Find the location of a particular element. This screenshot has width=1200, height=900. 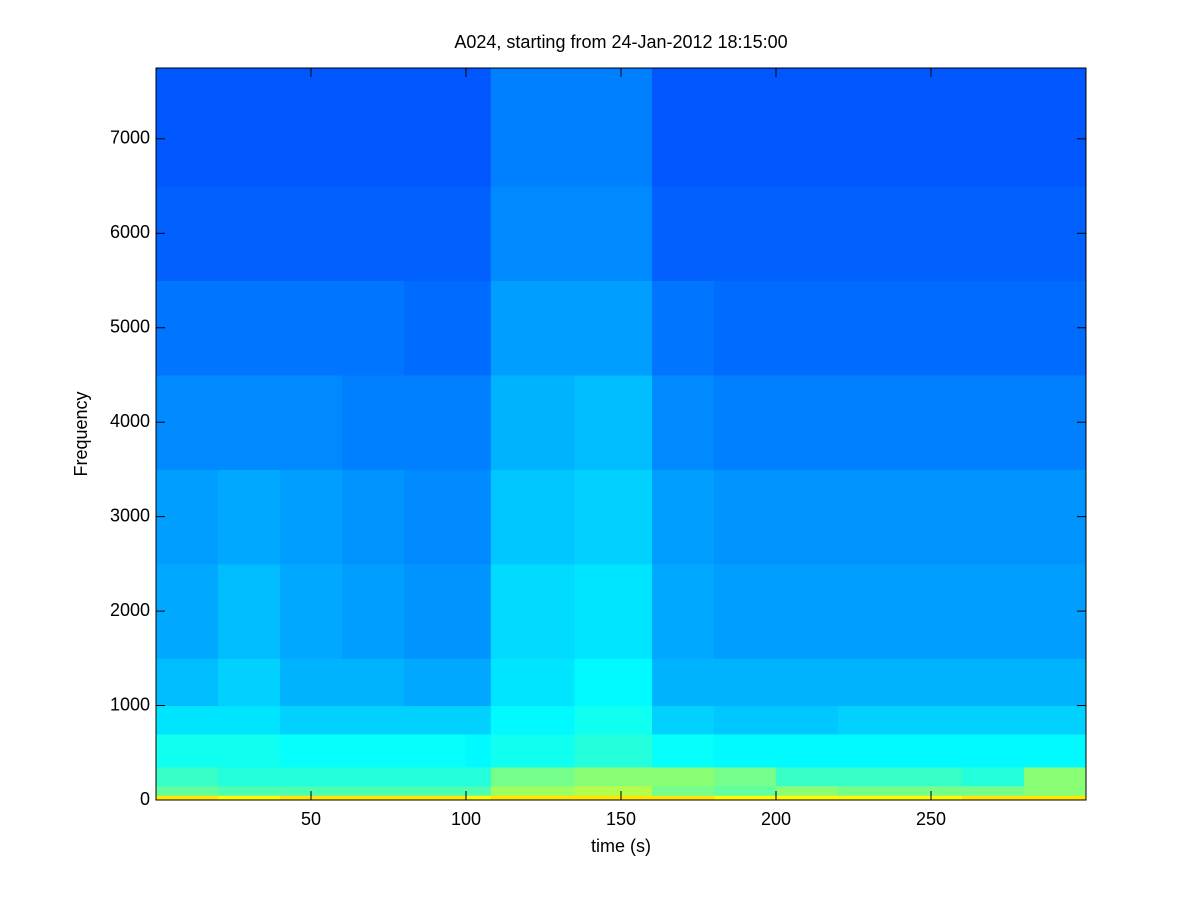

x-tick-label: 50 is located at coordinates (311, 819).